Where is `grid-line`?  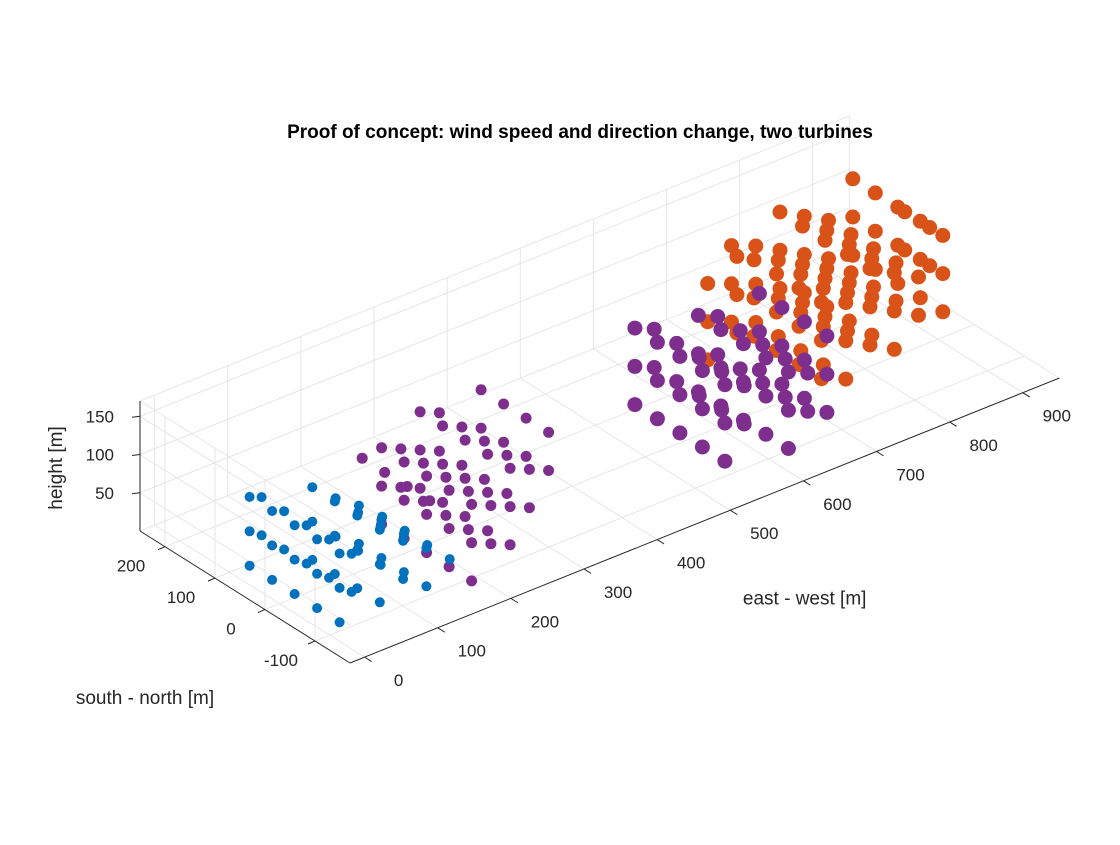
grid-line is located at coordinates (245, 520).